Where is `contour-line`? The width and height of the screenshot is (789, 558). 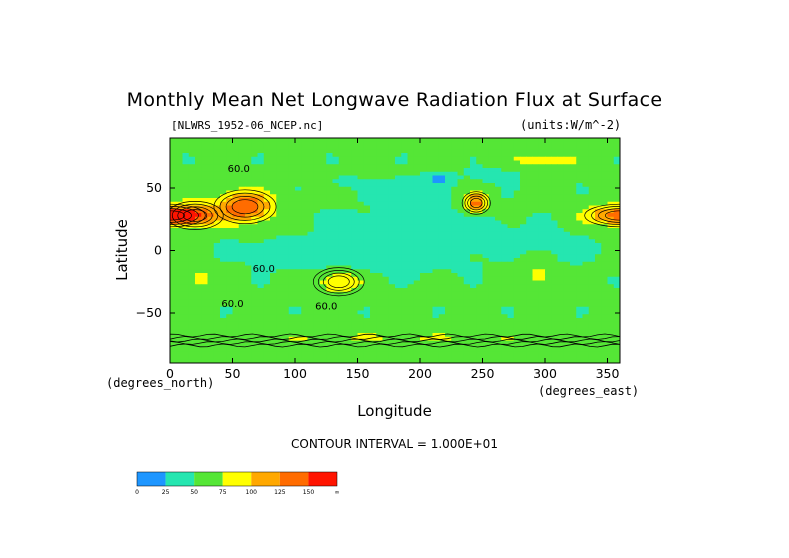 contour-line is located at coordinates (395, 345).